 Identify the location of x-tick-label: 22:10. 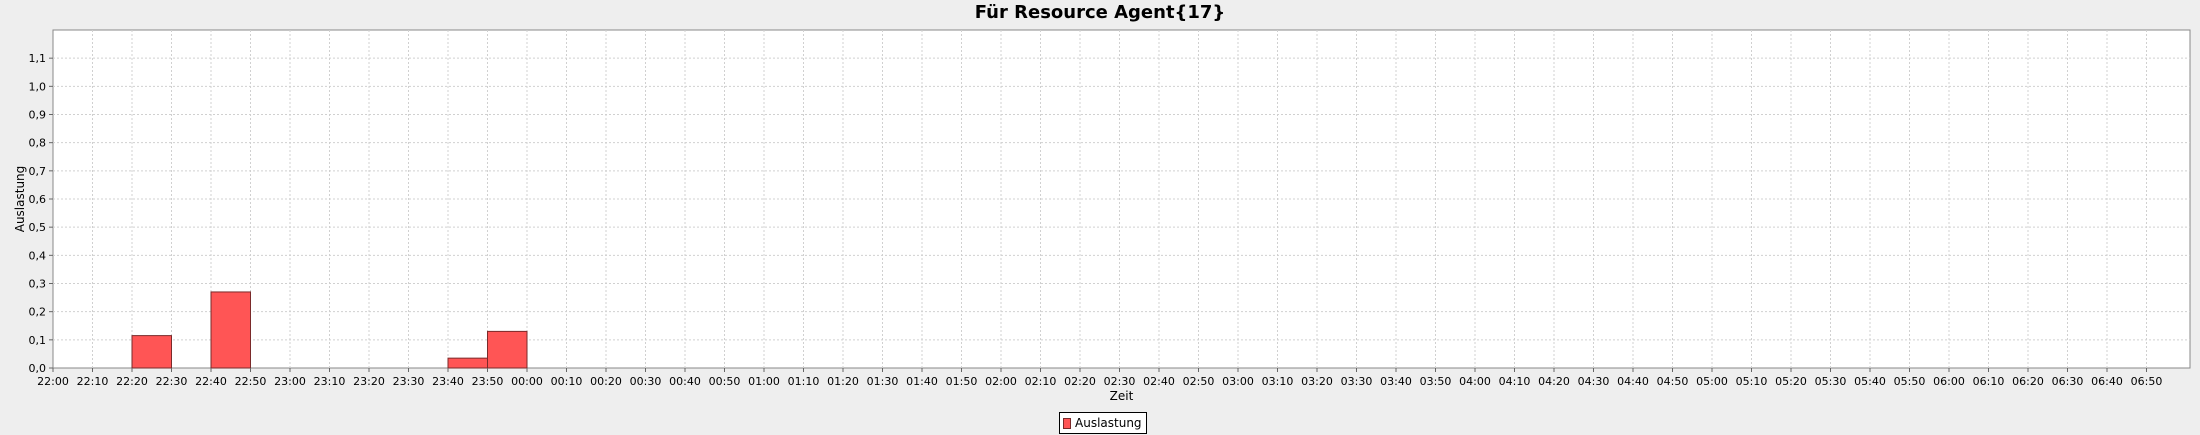
(93, 381).